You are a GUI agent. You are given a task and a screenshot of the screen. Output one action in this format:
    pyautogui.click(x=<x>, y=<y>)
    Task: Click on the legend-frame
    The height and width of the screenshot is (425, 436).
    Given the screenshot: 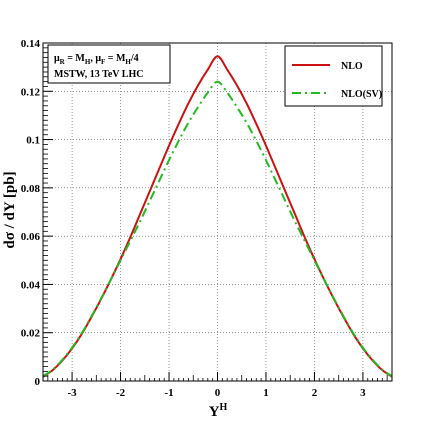 What is the action you would take?
    pyautogui.click(x=333, y=76)
    